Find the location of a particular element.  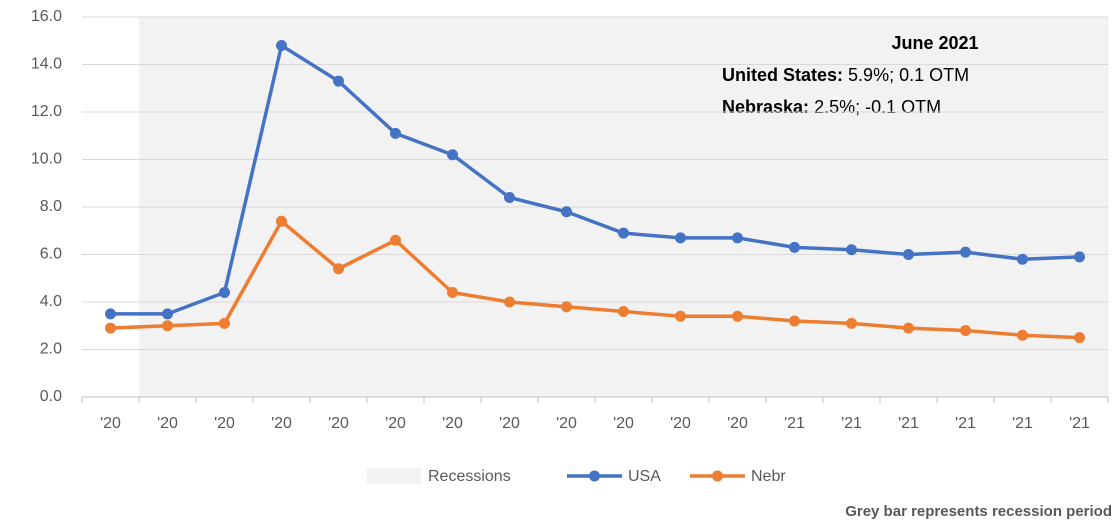

annotation-line: United States: 5.9%; 0.1 OTM is located at coordinates (845, 75).